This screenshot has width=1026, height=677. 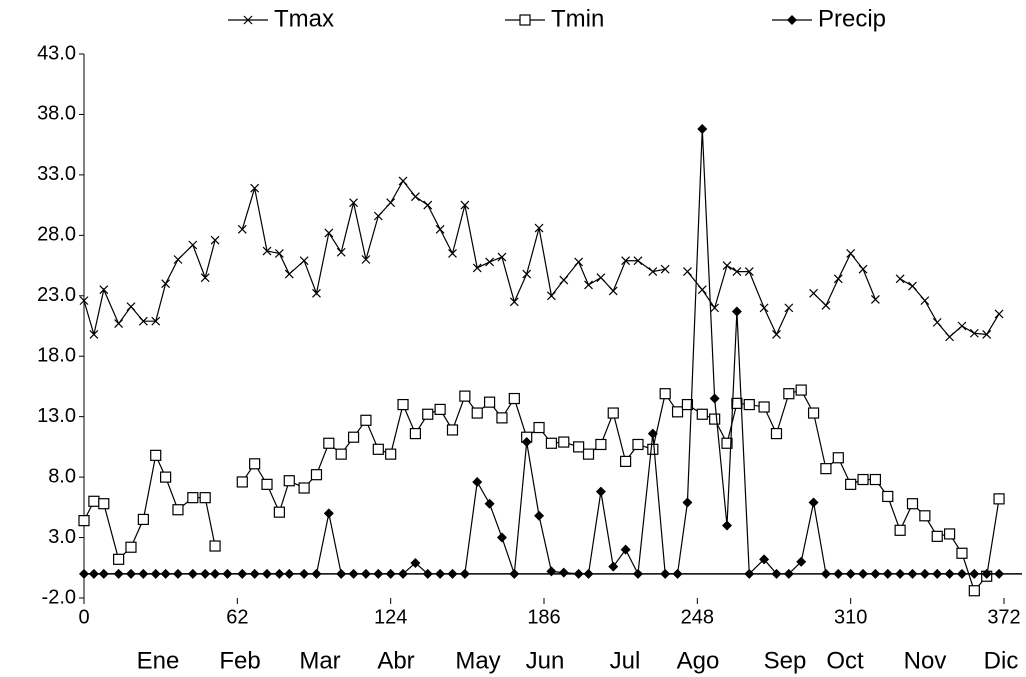 What do you see at coordinates (239, 660) in the screenshot?
I see `month-label: Feb` at bounding box center [239, 660].